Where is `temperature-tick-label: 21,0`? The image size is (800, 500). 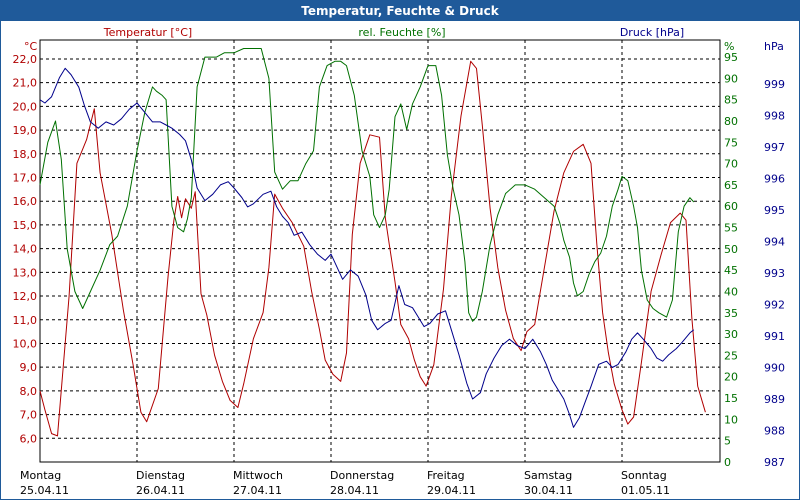
temperature-tick-label: 21,0 is located at coordinates (25, 83).